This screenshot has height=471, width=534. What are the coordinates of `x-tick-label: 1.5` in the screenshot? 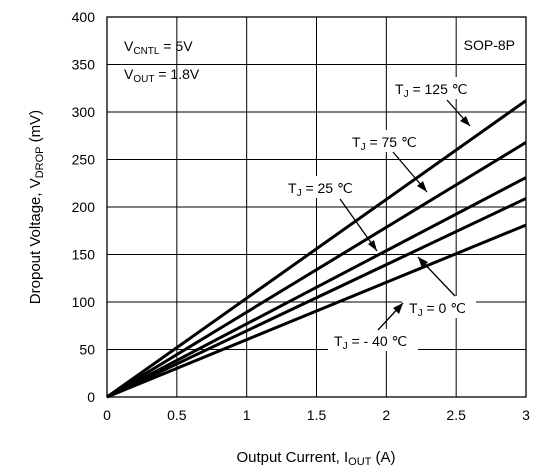 It's located at (317, 415).